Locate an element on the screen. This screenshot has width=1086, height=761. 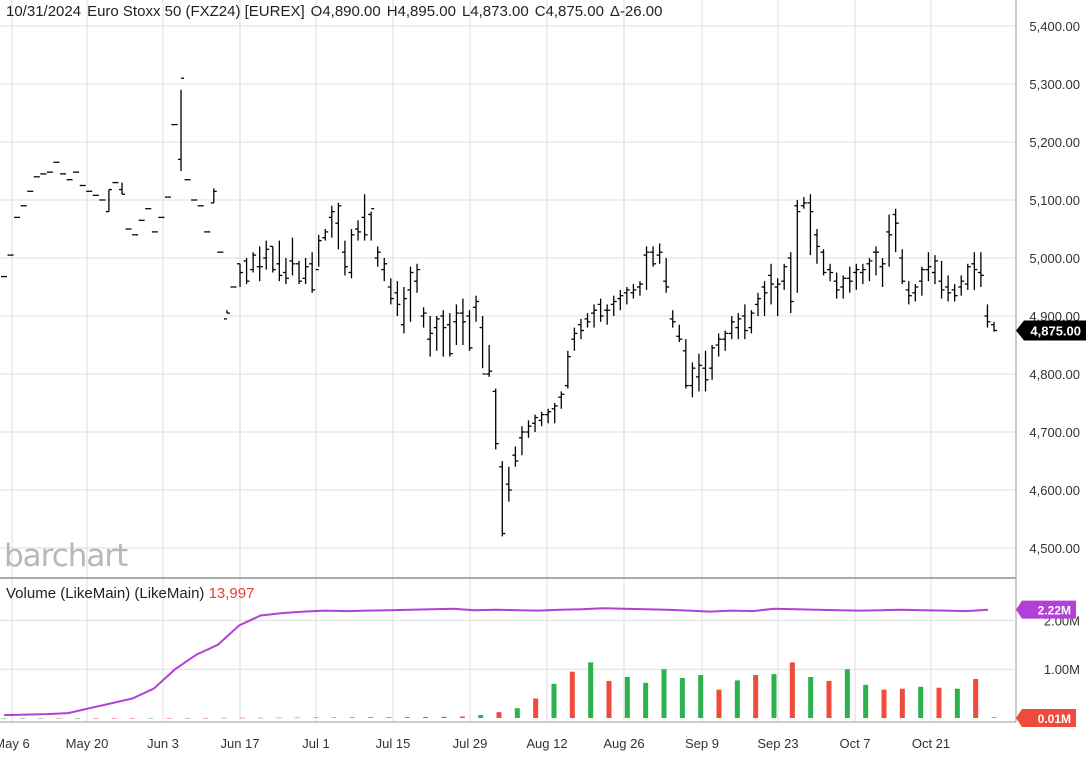
price-tick-label: 5,000.00 is located at coordinates (1054, 258).